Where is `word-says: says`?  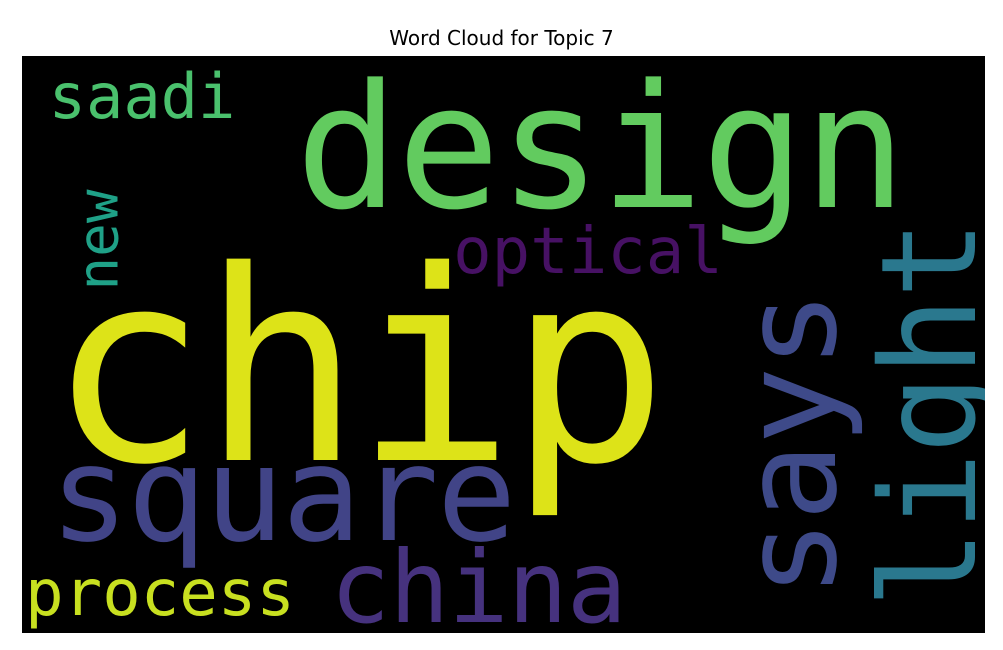 word-says: says is located at coordinates (790, 444).